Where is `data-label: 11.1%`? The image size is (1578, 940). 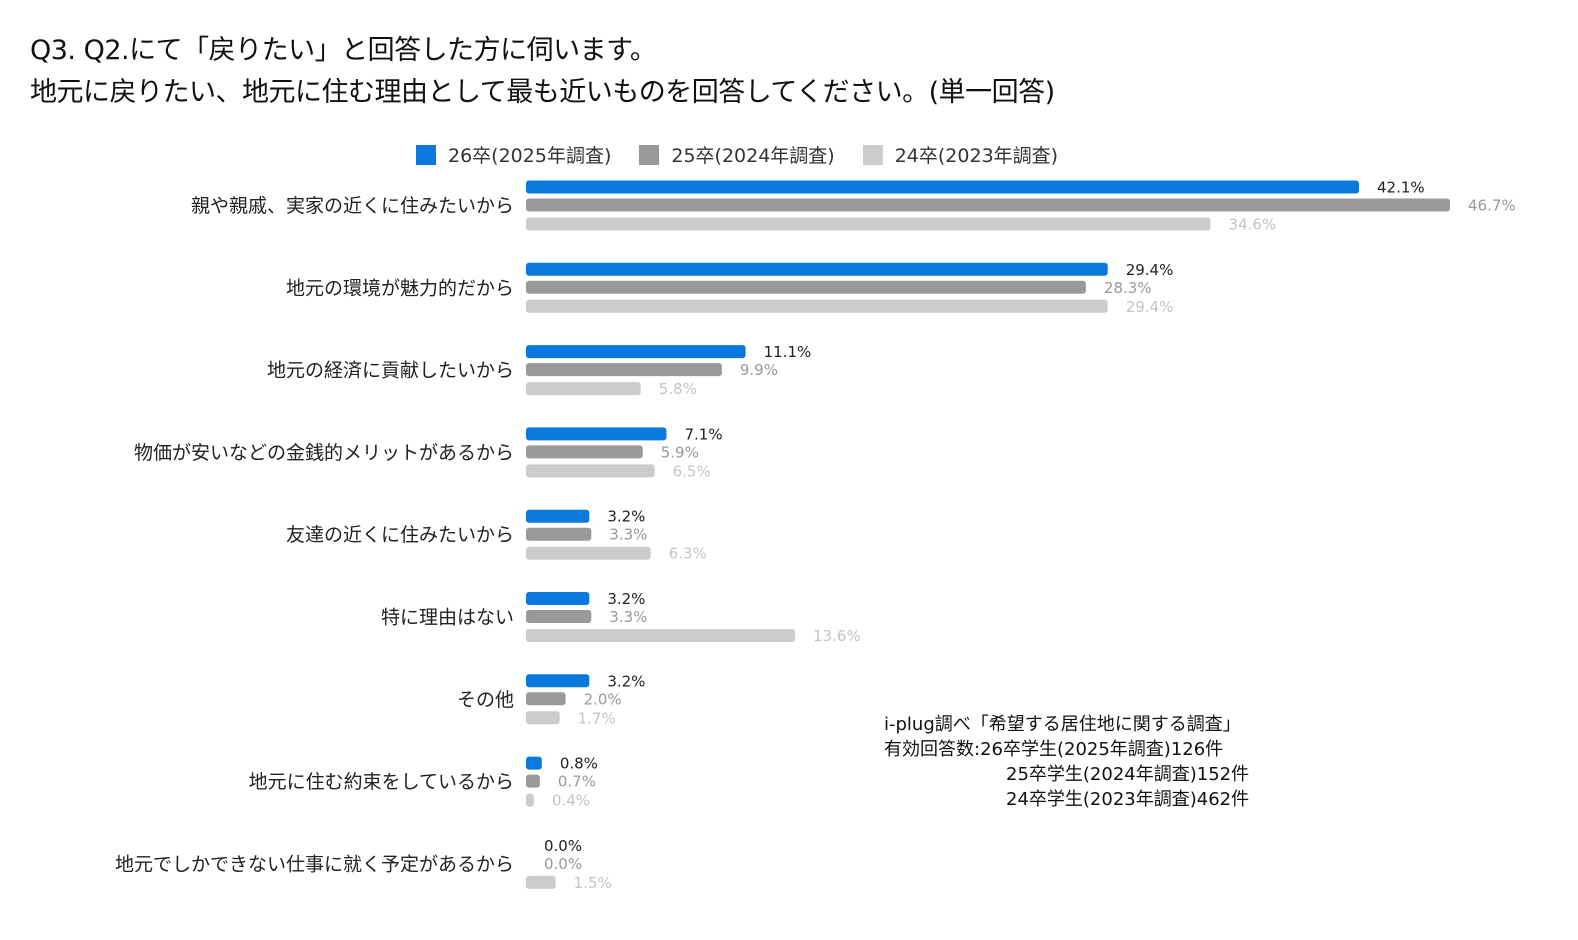 data-label: 11.1% is located at coordinates (788, 352).